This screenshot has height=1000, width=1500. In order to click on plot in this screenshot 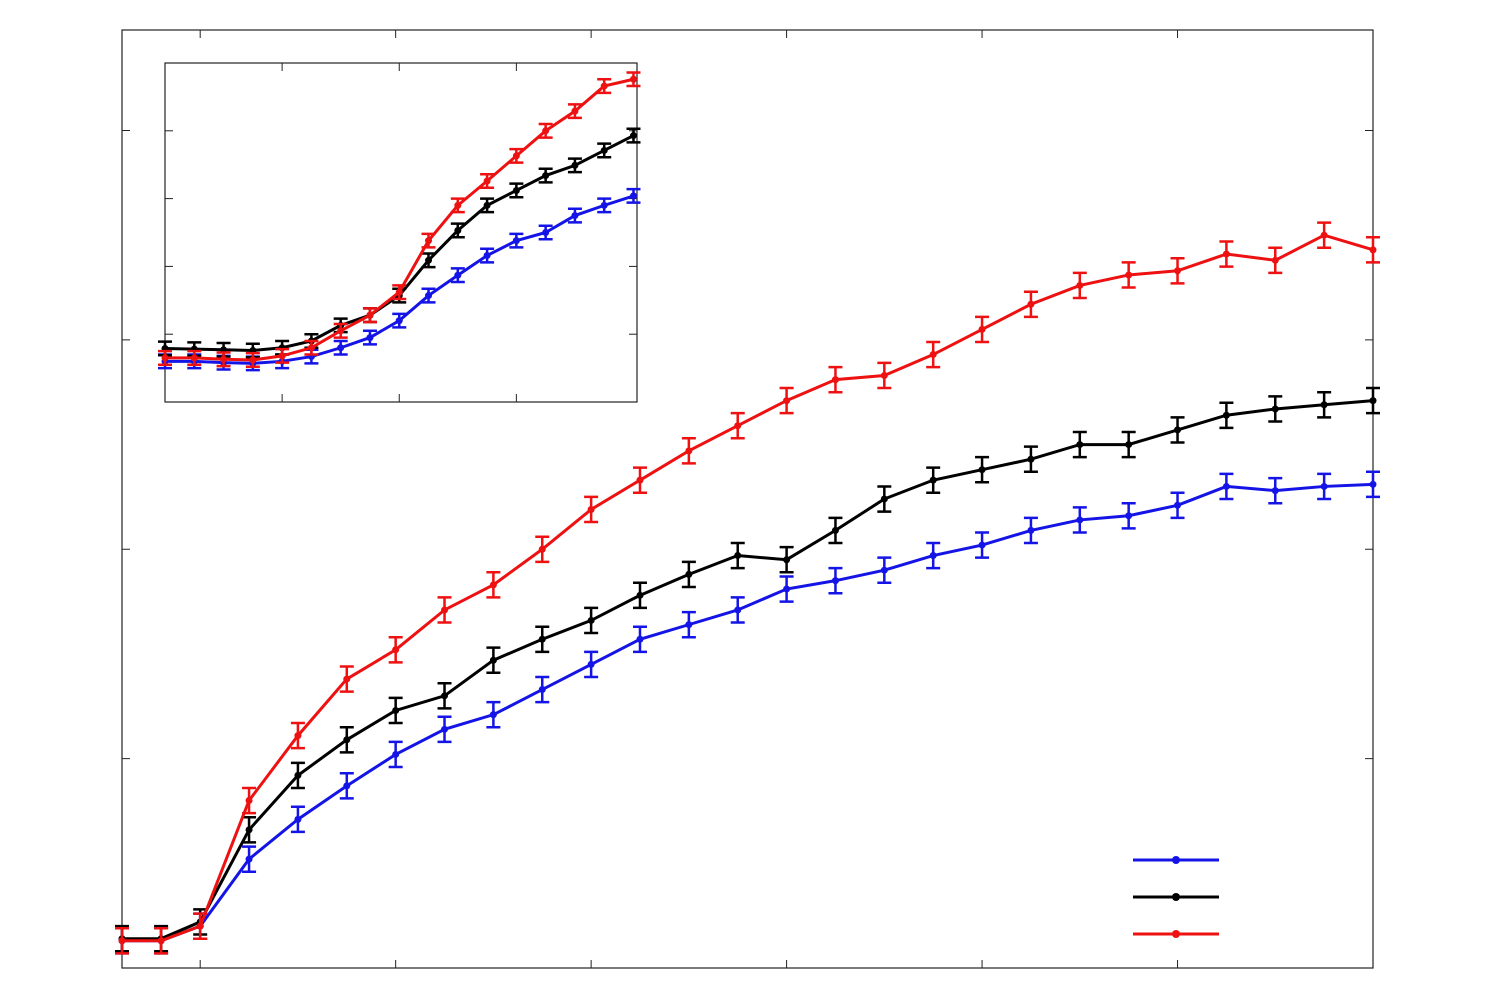, I will do `click(399, 232)`.